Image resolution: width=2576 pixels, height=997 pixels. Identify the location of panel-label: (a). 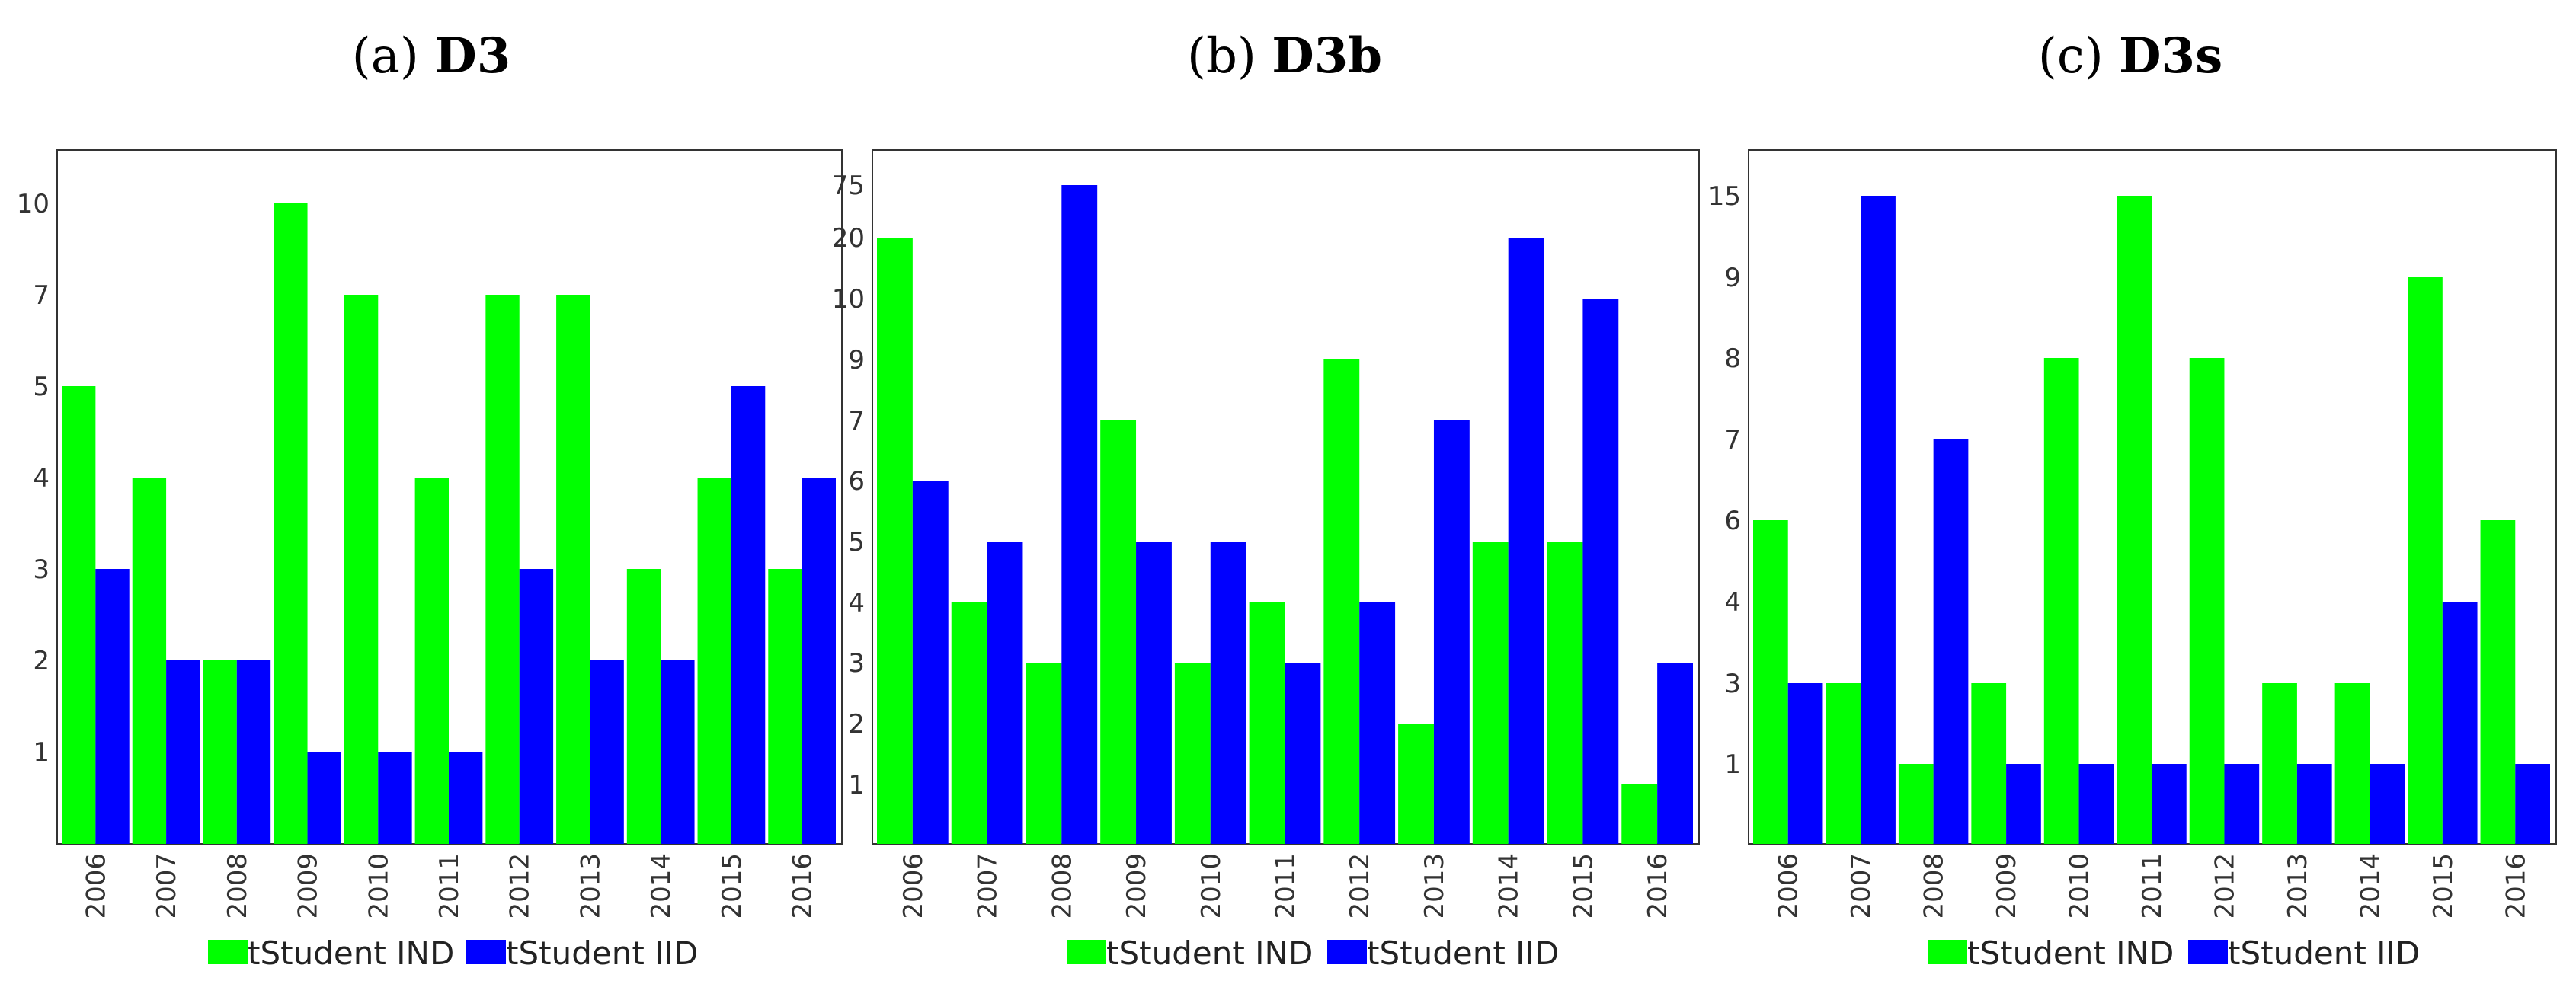
(393, 57).